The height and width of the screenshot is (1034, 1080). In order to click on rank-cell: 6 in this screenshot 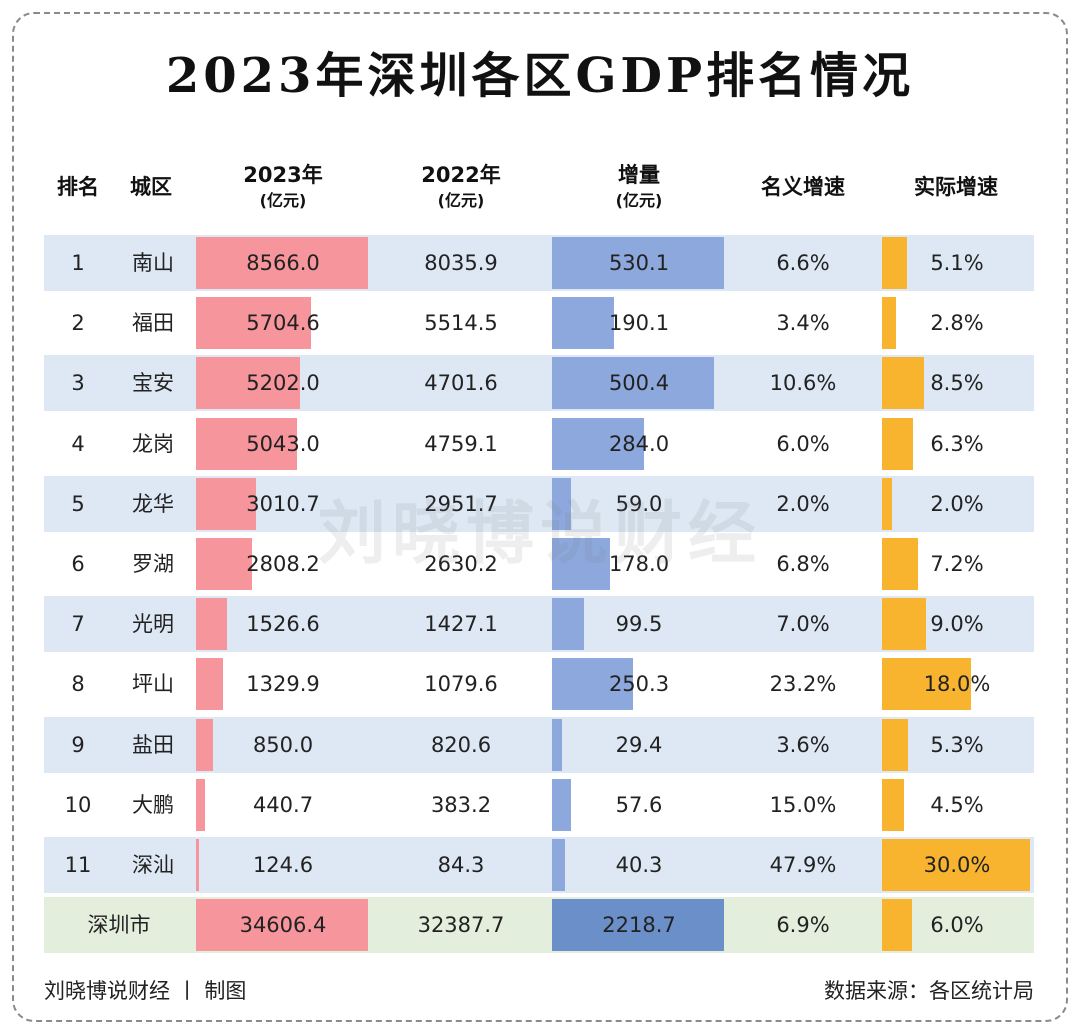, I will do `click(78, 564)`.